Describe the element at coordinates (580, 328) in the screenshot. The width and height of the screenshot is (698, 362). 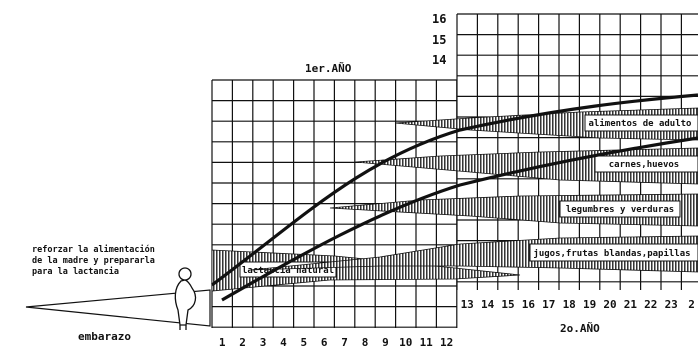
I see `year2-header: 2o.AÑO` at that location.